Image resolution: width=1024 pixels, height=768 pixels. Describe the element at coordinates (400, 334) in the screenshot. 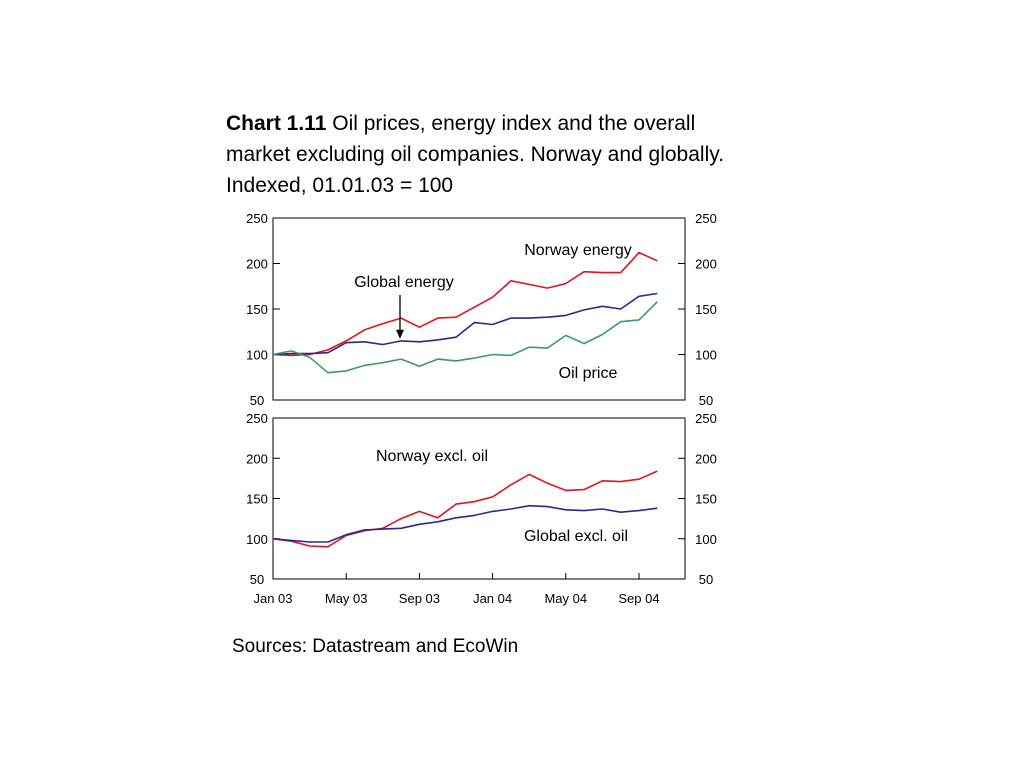

I see `global-energy-arrow-head` at that location.